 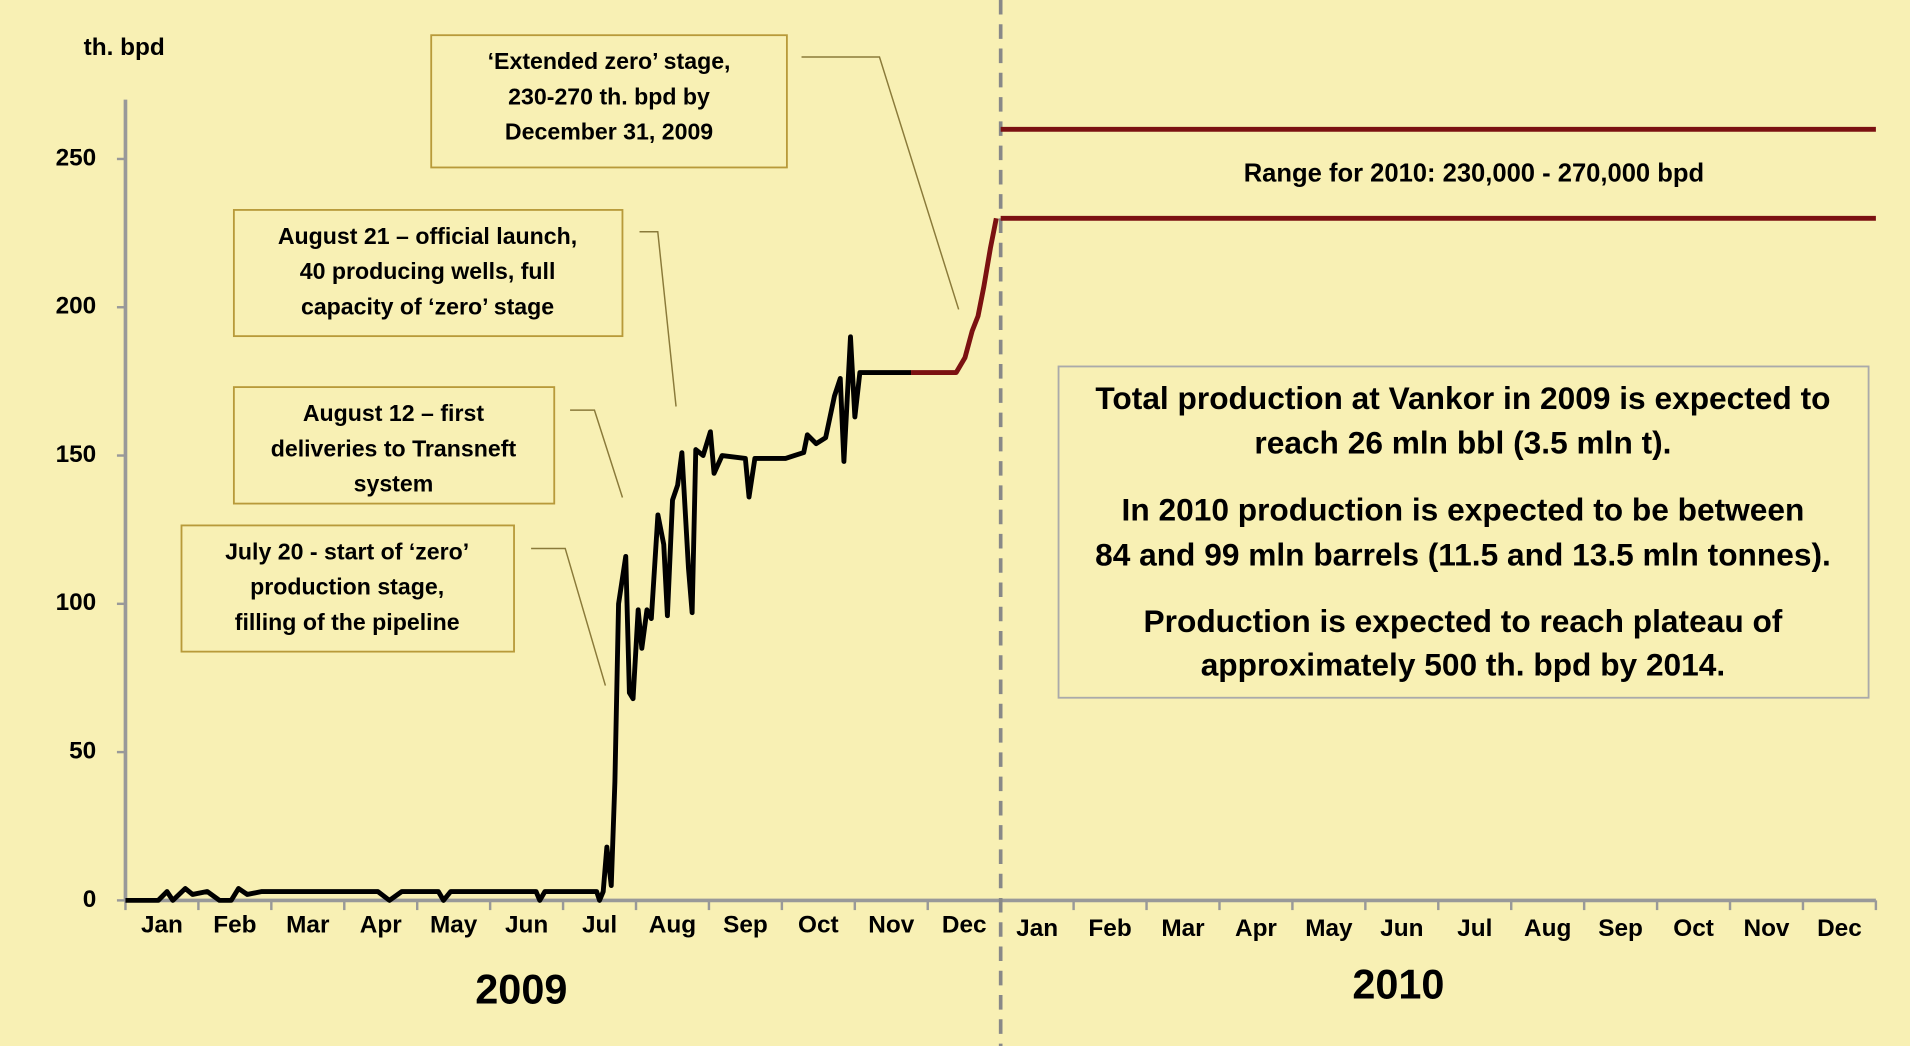 What do you see at coordinates (1474, 174) in the screenshot?
I see `range-label: Range for 2010: 230,000 - 270,000 bpd` at bounding box center [1474, 174].